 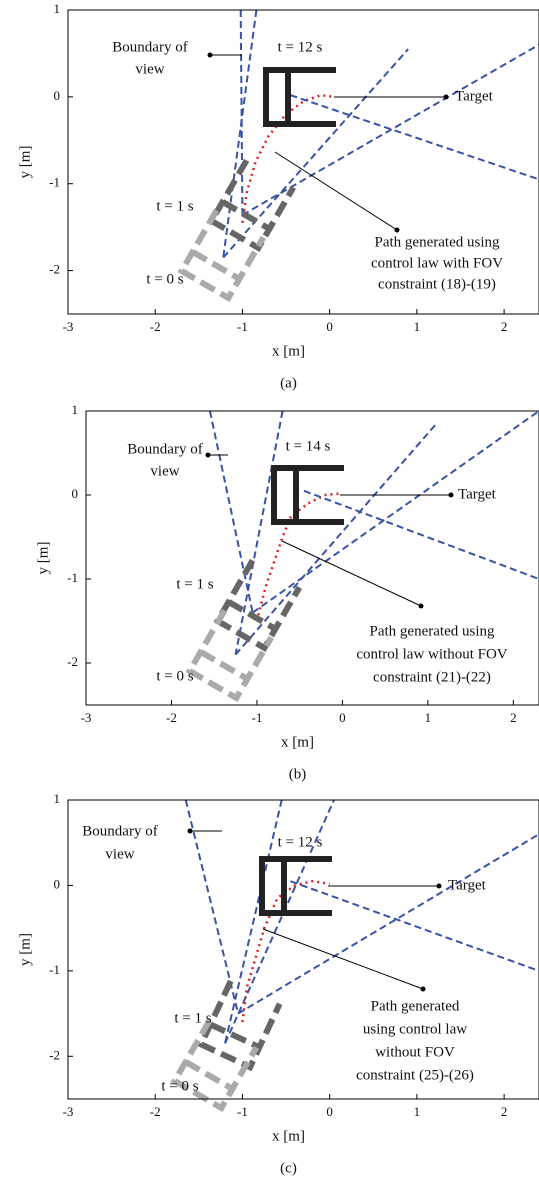 I want to click on path-label: Path generated, so click(x=415, y=1006).